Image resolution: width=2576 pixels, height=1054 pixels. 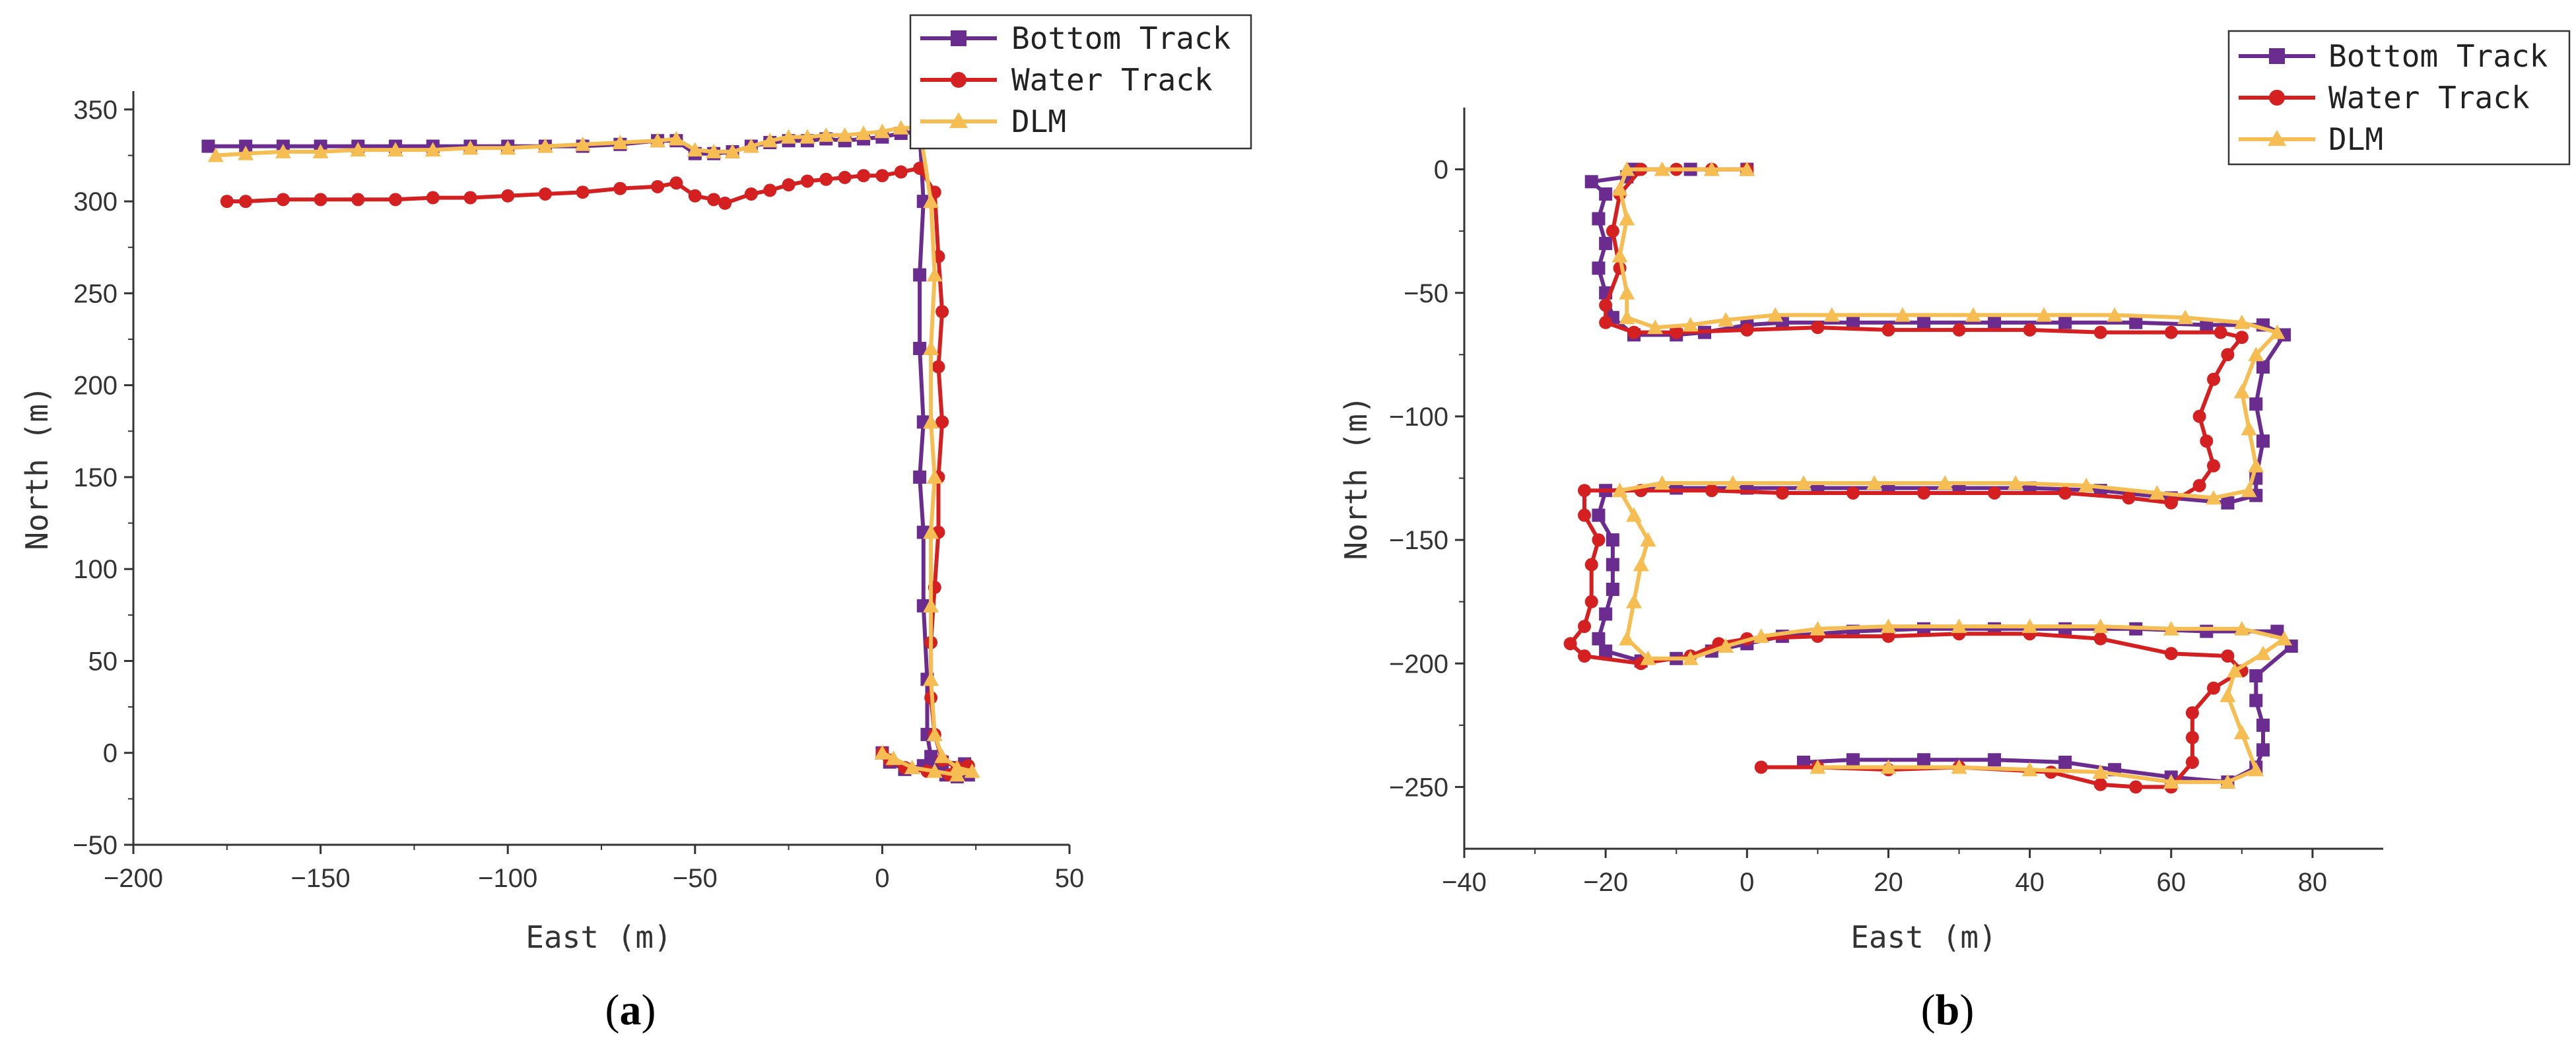 What do you see at coordinates (95, 477) in the screenshot?
I see `panel-a-y-tick-label: 150` at bounding box center [95, 477].